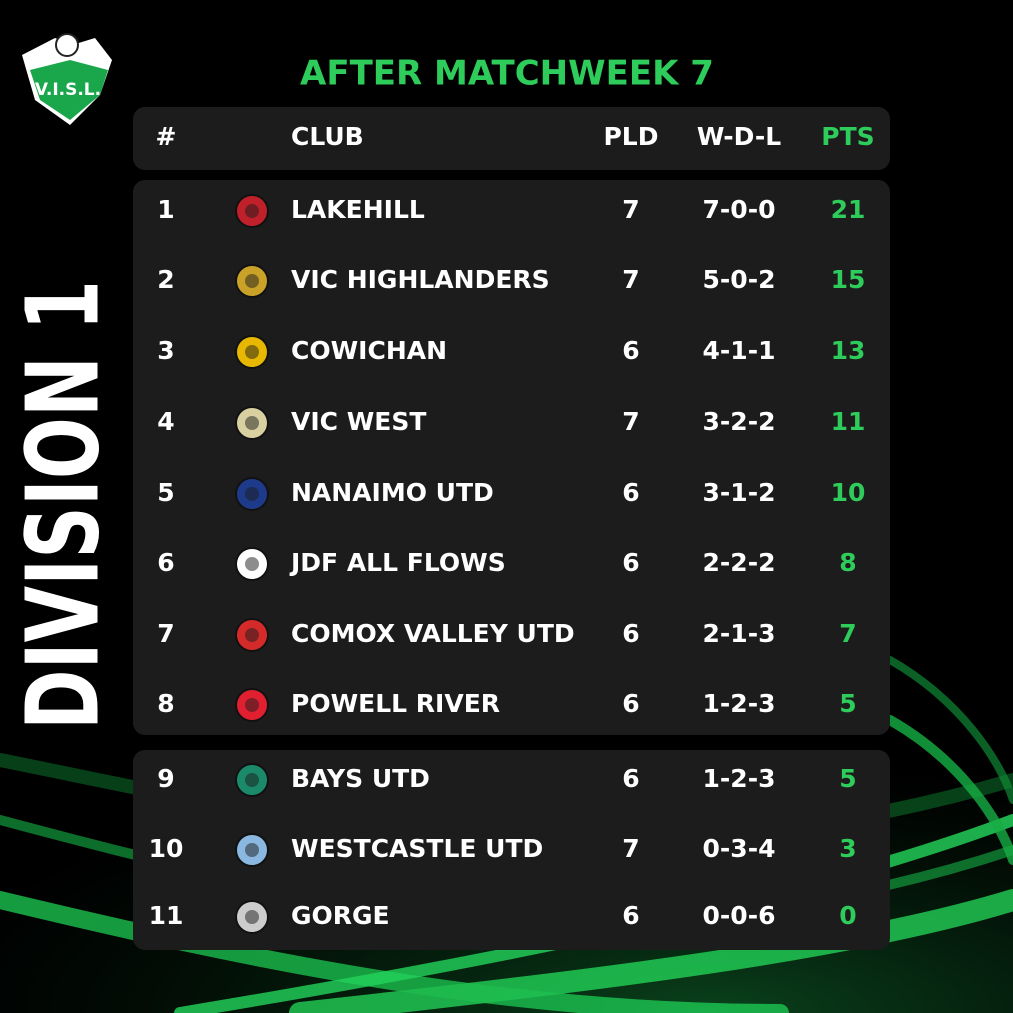 This screenshot has width=1013, height=1013. What do you see at coordinates (847, 562) in the screenshot?
I see `points: 8` at bounding box center [847, 562].